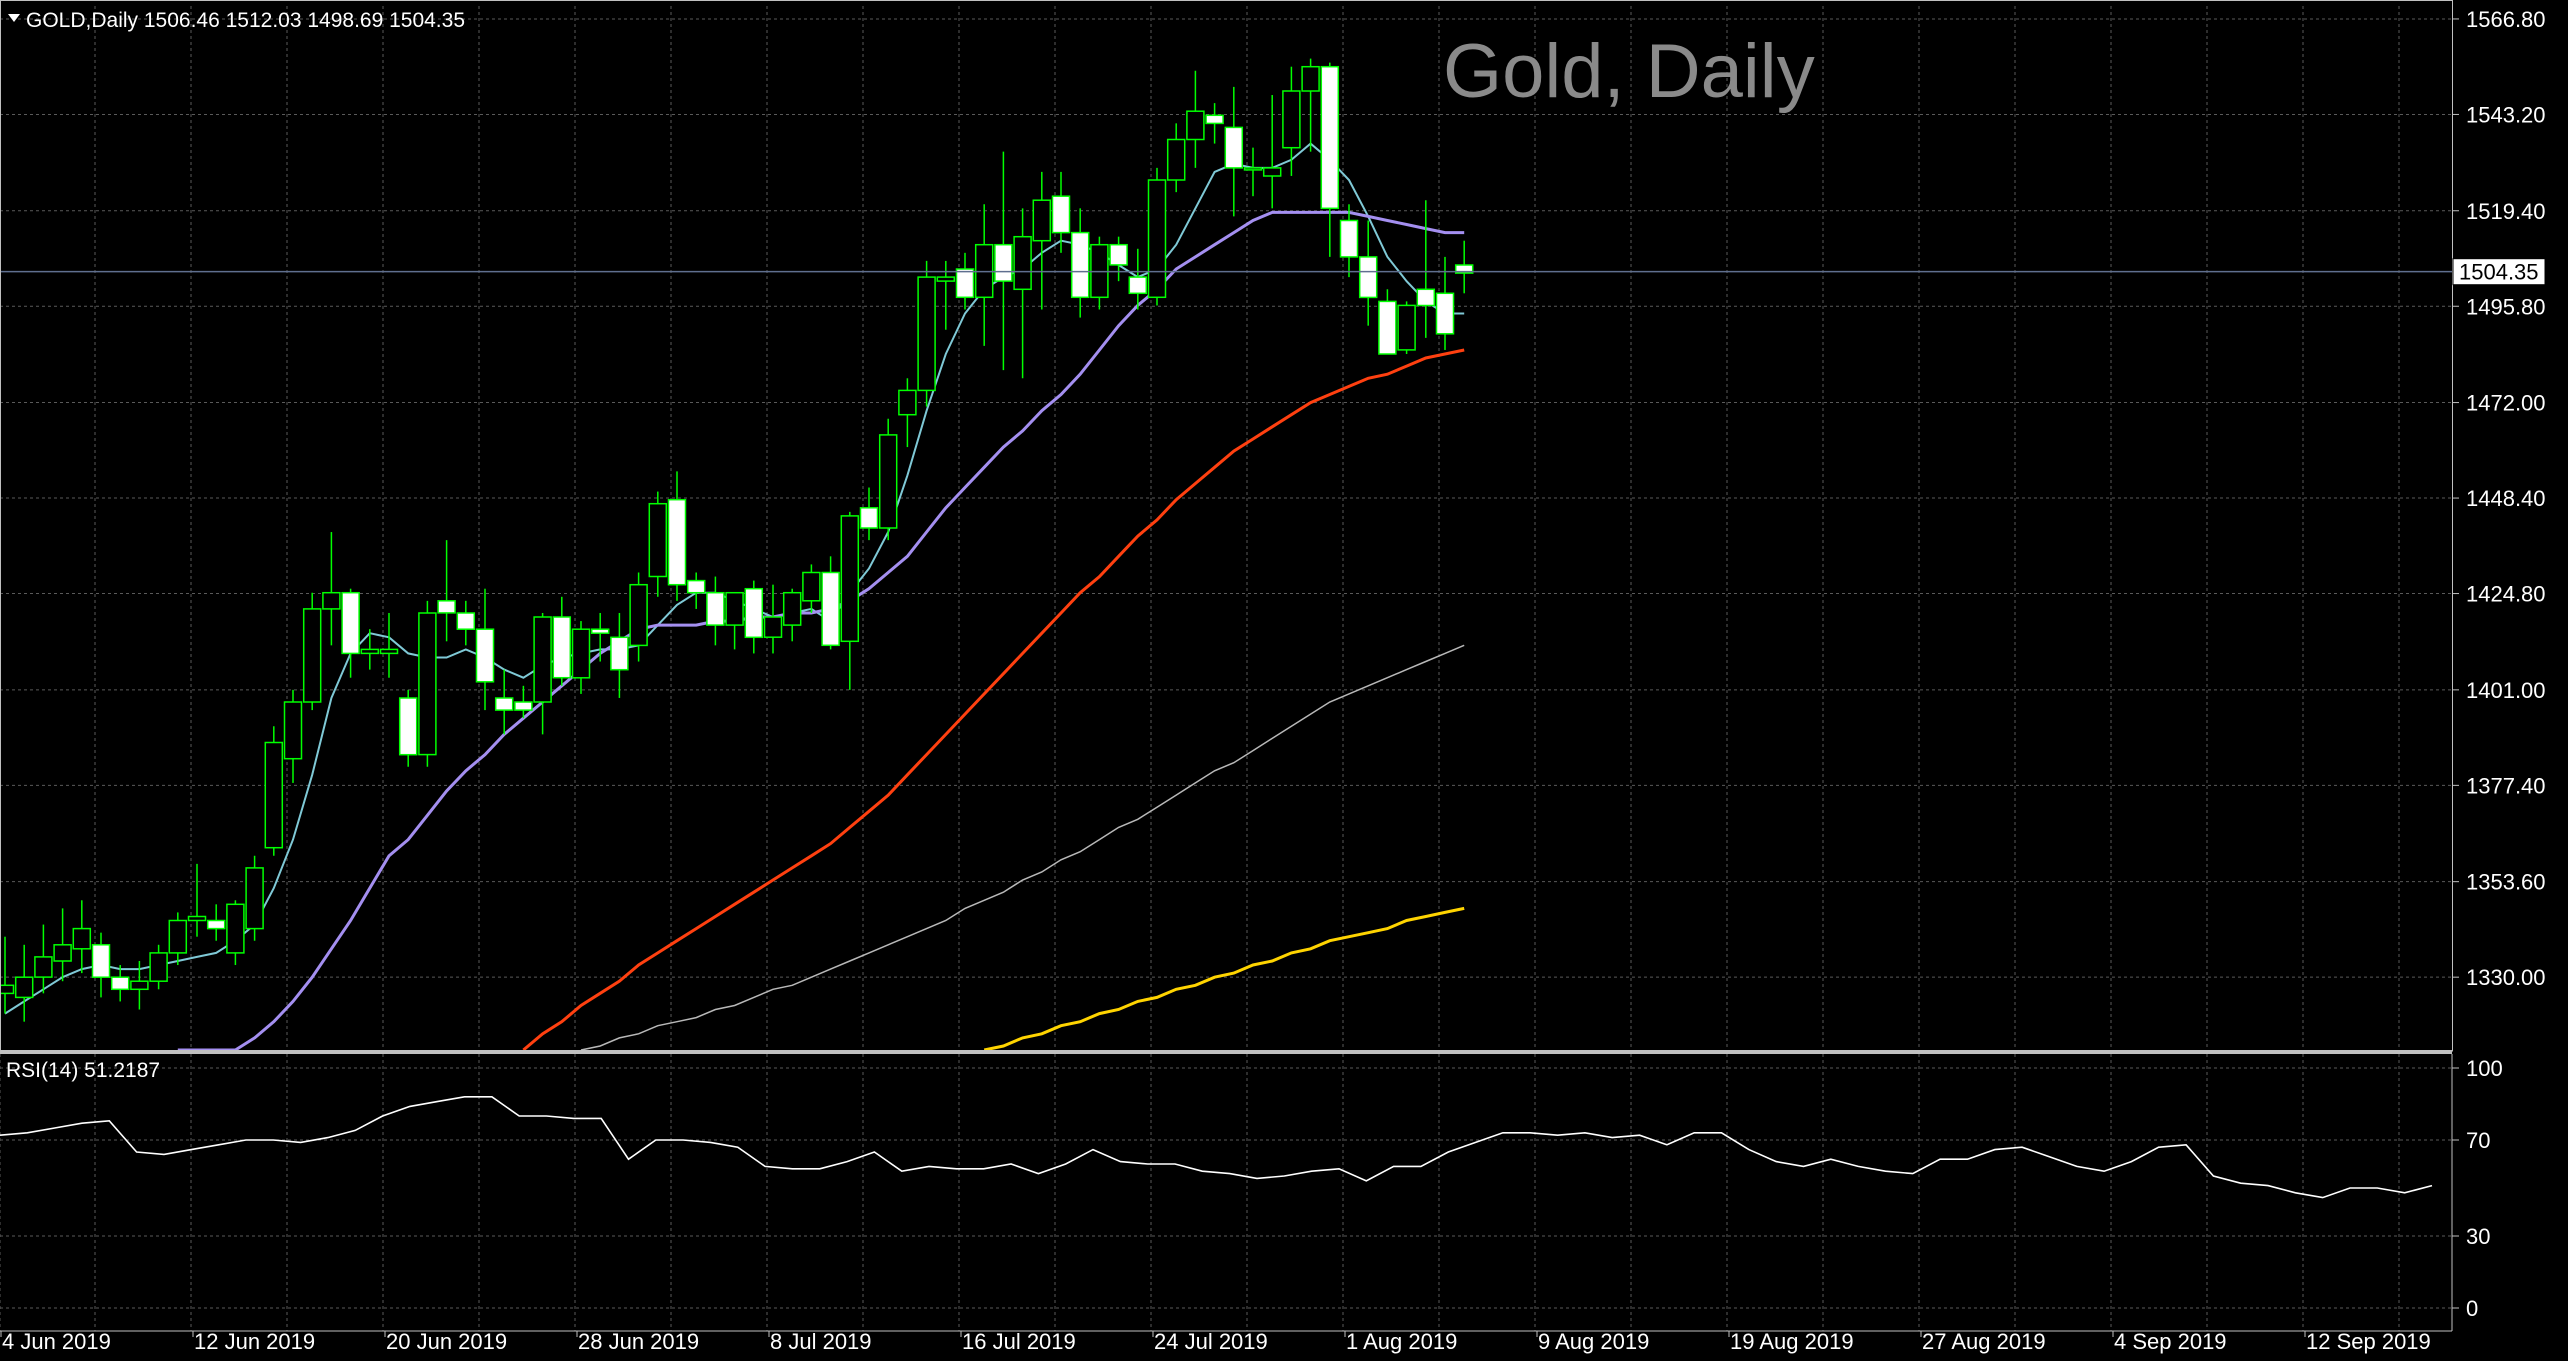  What do you see at coordinates (821, 1341) in the screenshot?
I see `date-tick-label: 8 Jul 2019` at bounding box center [821, 1341].